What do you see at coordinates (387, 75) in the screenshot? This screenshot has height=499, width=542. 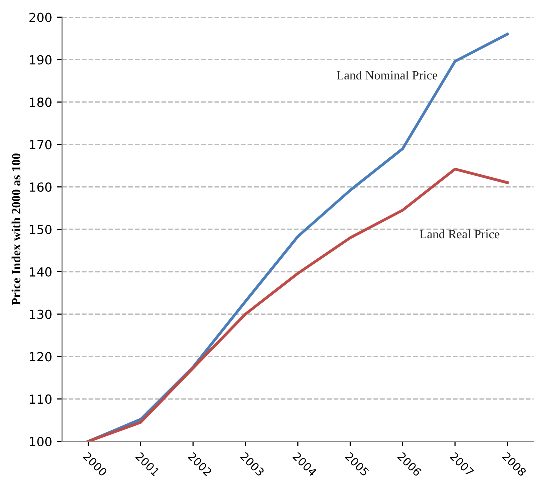 I see `series-label: Land Nominal Price` at bounding box center [387, 75].